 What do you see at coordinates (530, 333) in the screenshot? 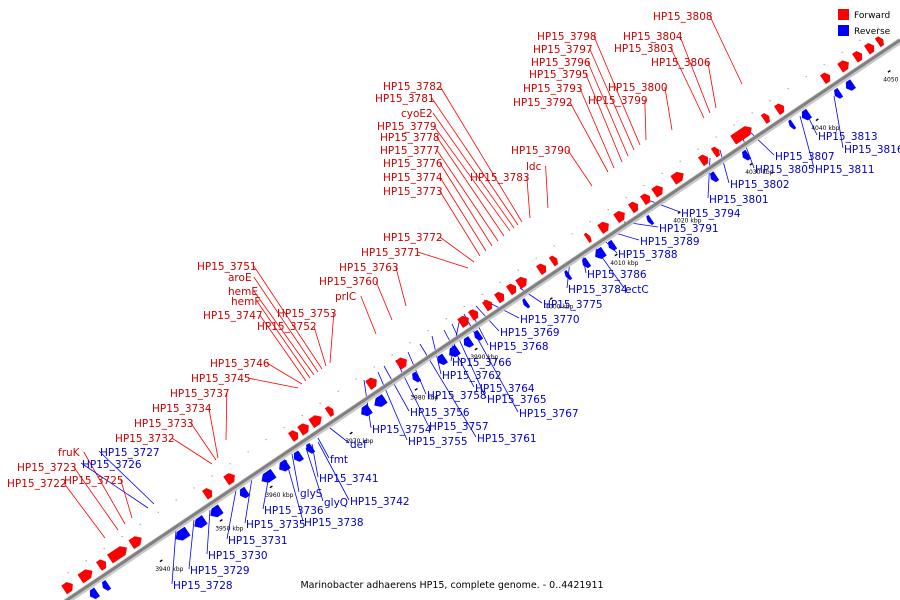
I see `reverse-gene-label: HP15_3769` at bounding box center [530, 333].